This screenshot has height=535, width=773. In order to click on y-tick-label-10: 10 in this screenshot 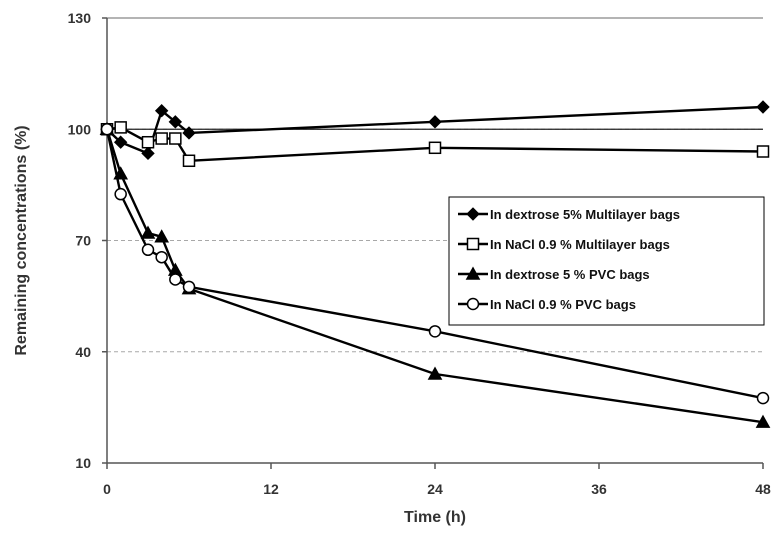, I will do `click(83, 463)`.